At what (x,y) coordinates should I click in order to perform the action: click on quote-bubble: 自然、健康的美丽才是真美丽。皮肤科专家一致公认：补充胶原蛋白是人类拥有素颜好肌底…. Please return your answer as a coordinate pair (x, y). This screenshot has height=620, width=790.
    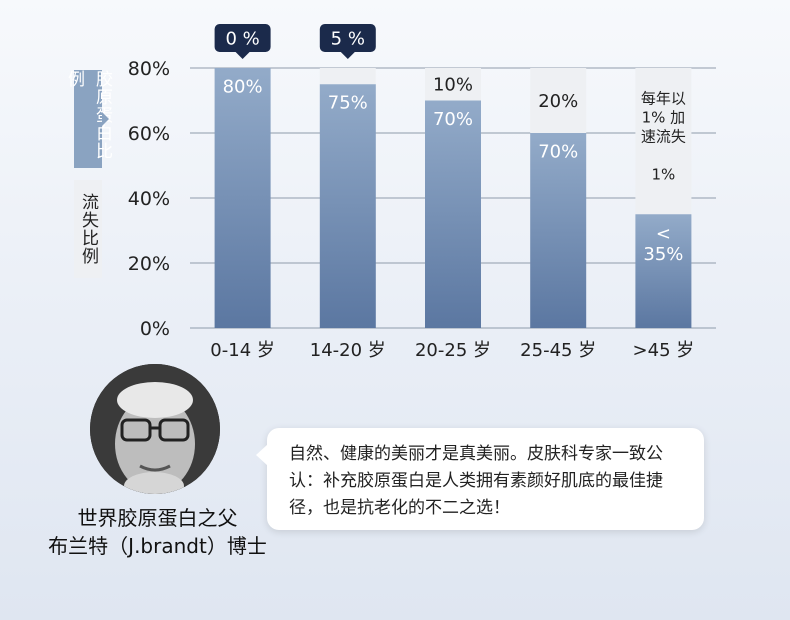
    Looking at the image, I should click on (480, 479).